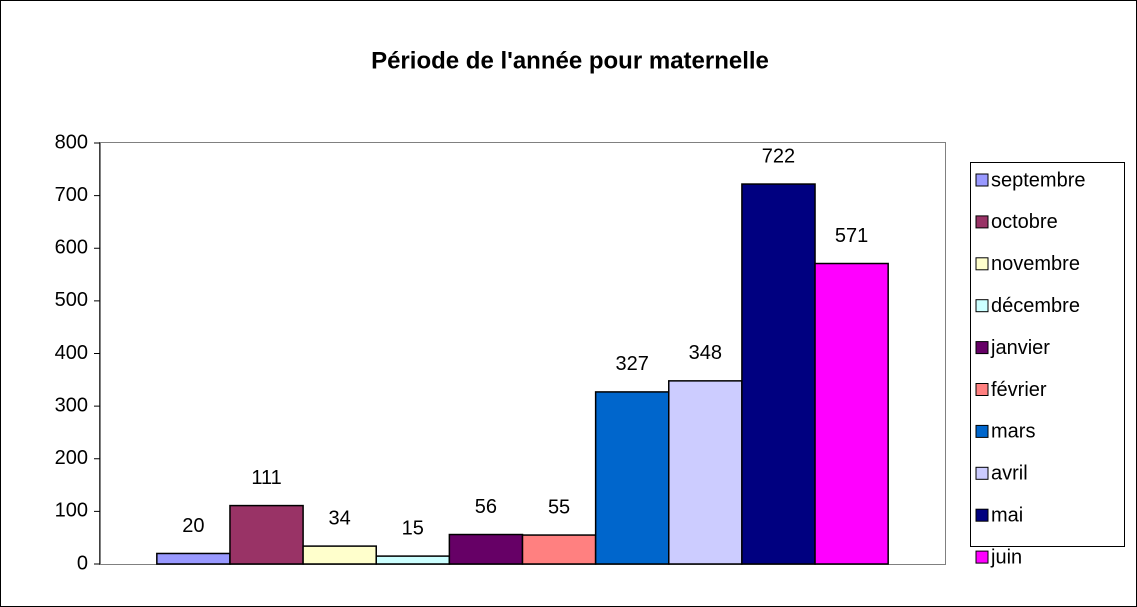 The width and height of the screenshot is (1137, 607). I want to click on data-label: 56, so click(486, 507).